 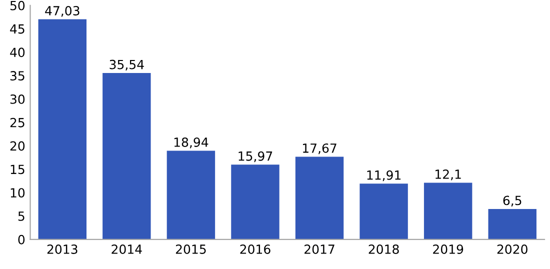 What do you see at coordinates (319, 249) in the screenshot?
I see `x-tick-label: 2017` at bounding box center [319, 249].